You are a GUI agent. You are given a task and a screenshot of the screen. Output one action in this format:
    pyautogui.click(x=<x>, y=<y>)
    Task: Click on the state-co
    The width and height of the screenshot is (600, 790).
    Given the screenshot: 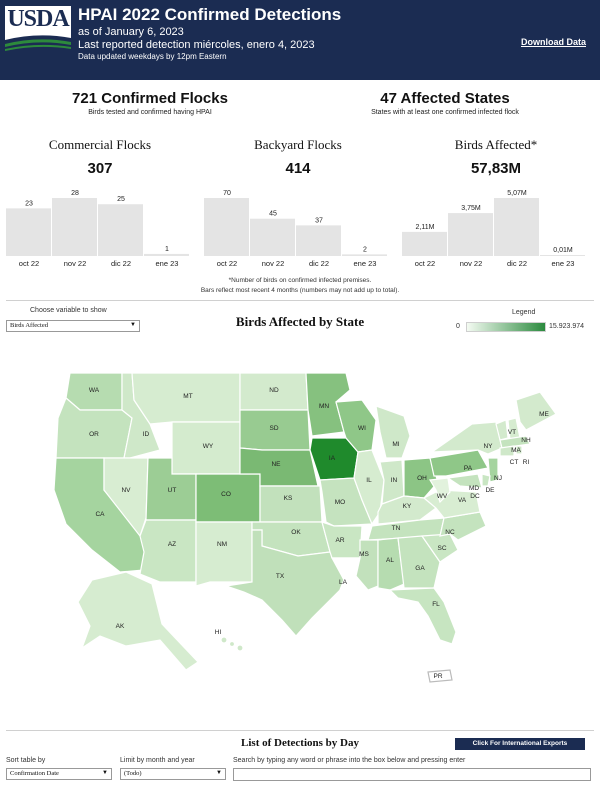 What is the action you would take?
    pyautogui.click(x=228, y=498)
    